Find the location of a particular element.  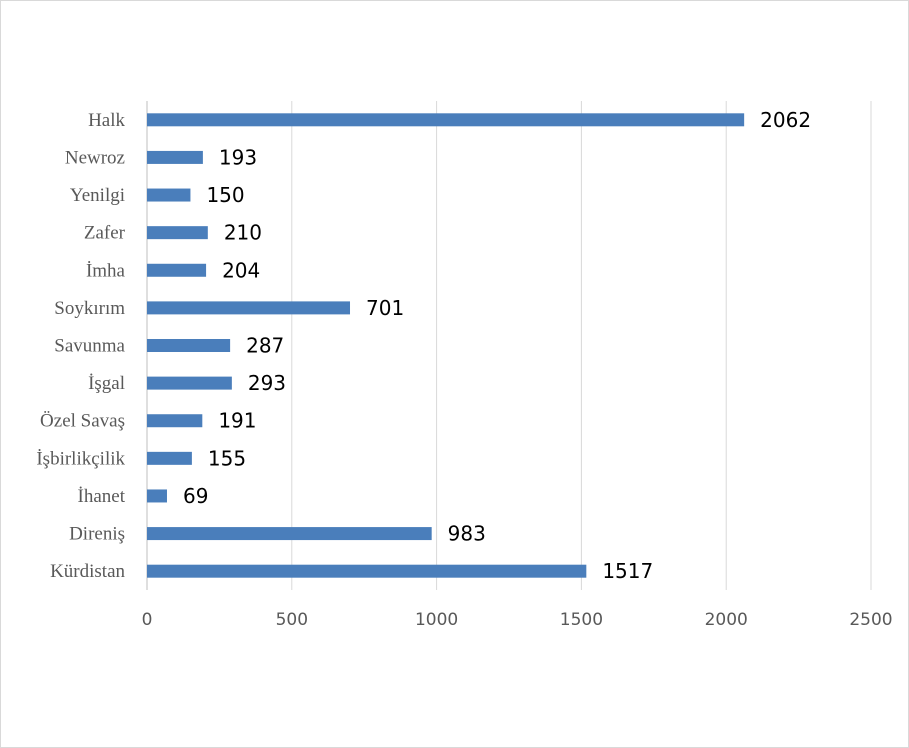

category-label: Savunma is located at coordinates (89, 346).